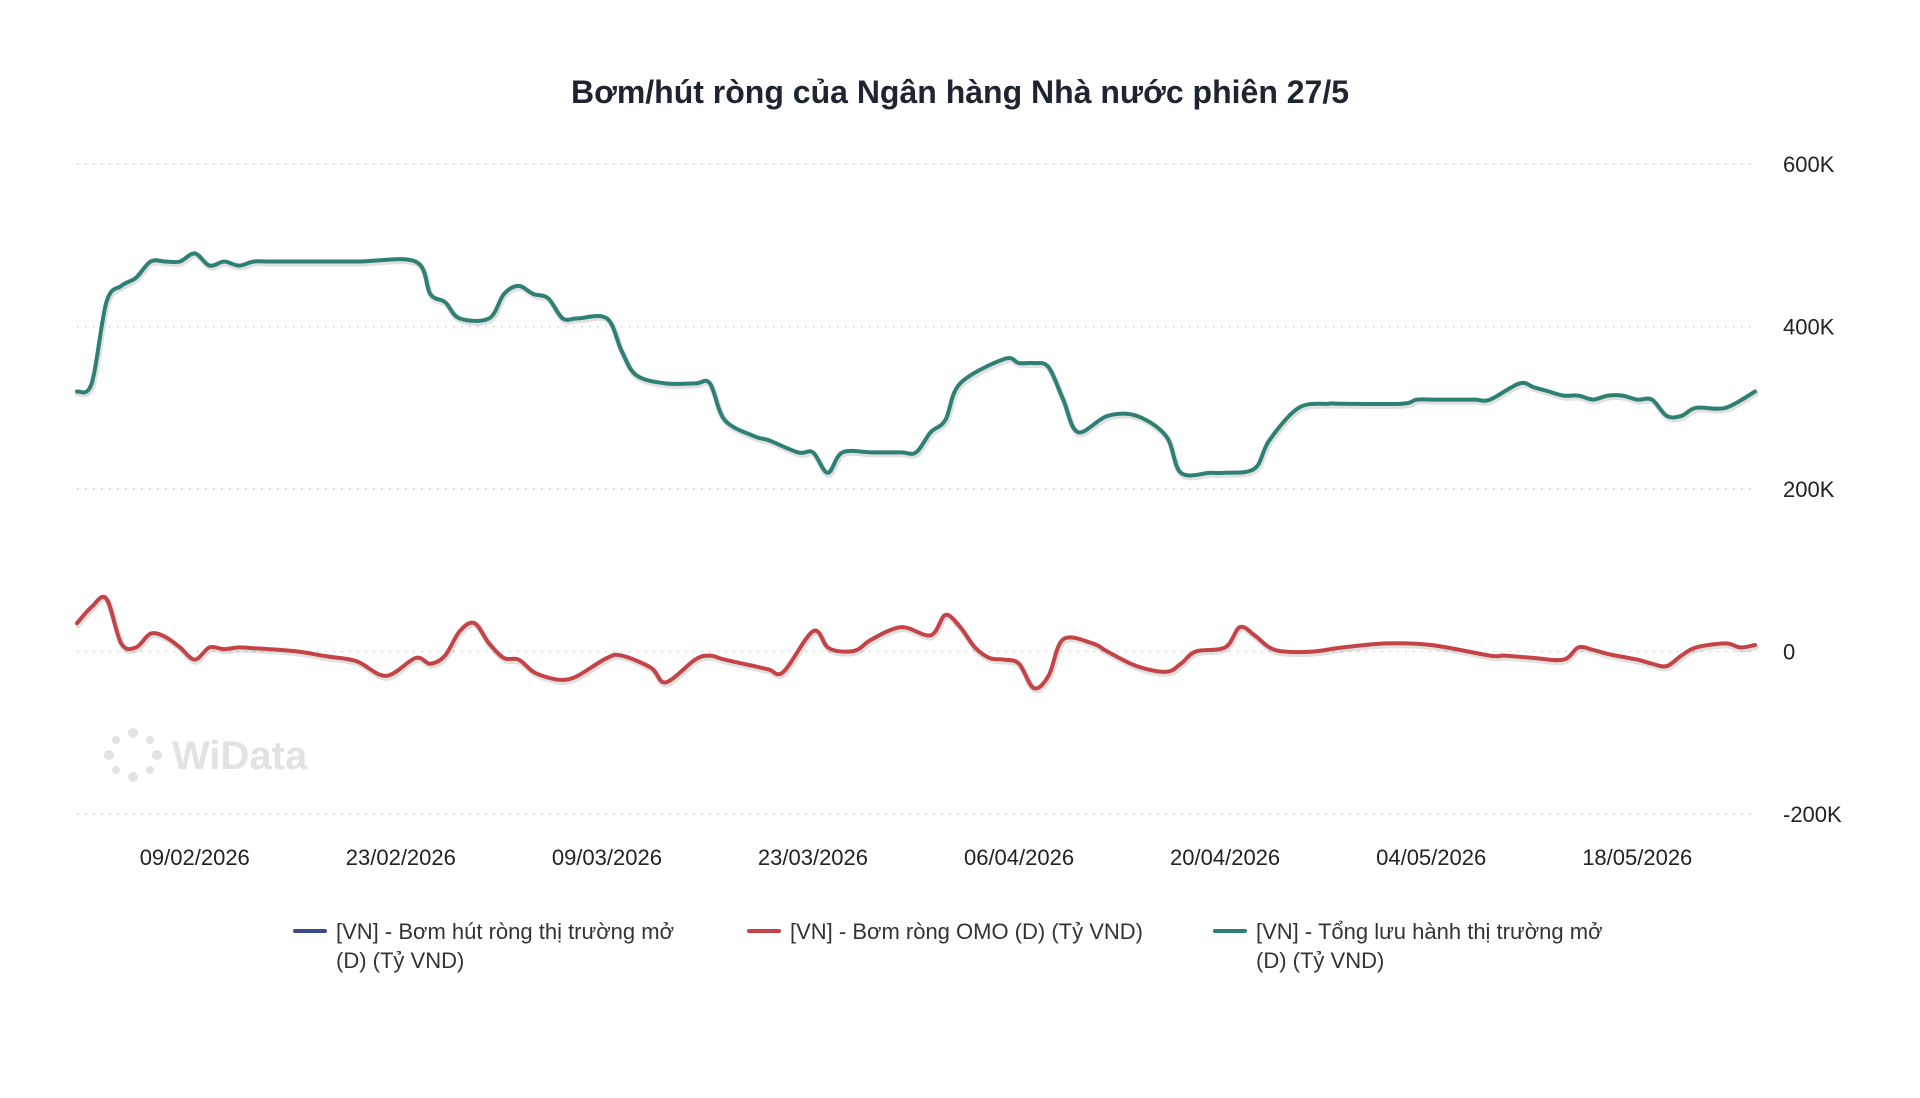 Image resolution: width=1920 pixels, height=1098 pixels. What do you see at coordinates (195, 857) in the screenshot?
I see `x-tick-label: 09/02/2026` at bounding box center [195, 857].